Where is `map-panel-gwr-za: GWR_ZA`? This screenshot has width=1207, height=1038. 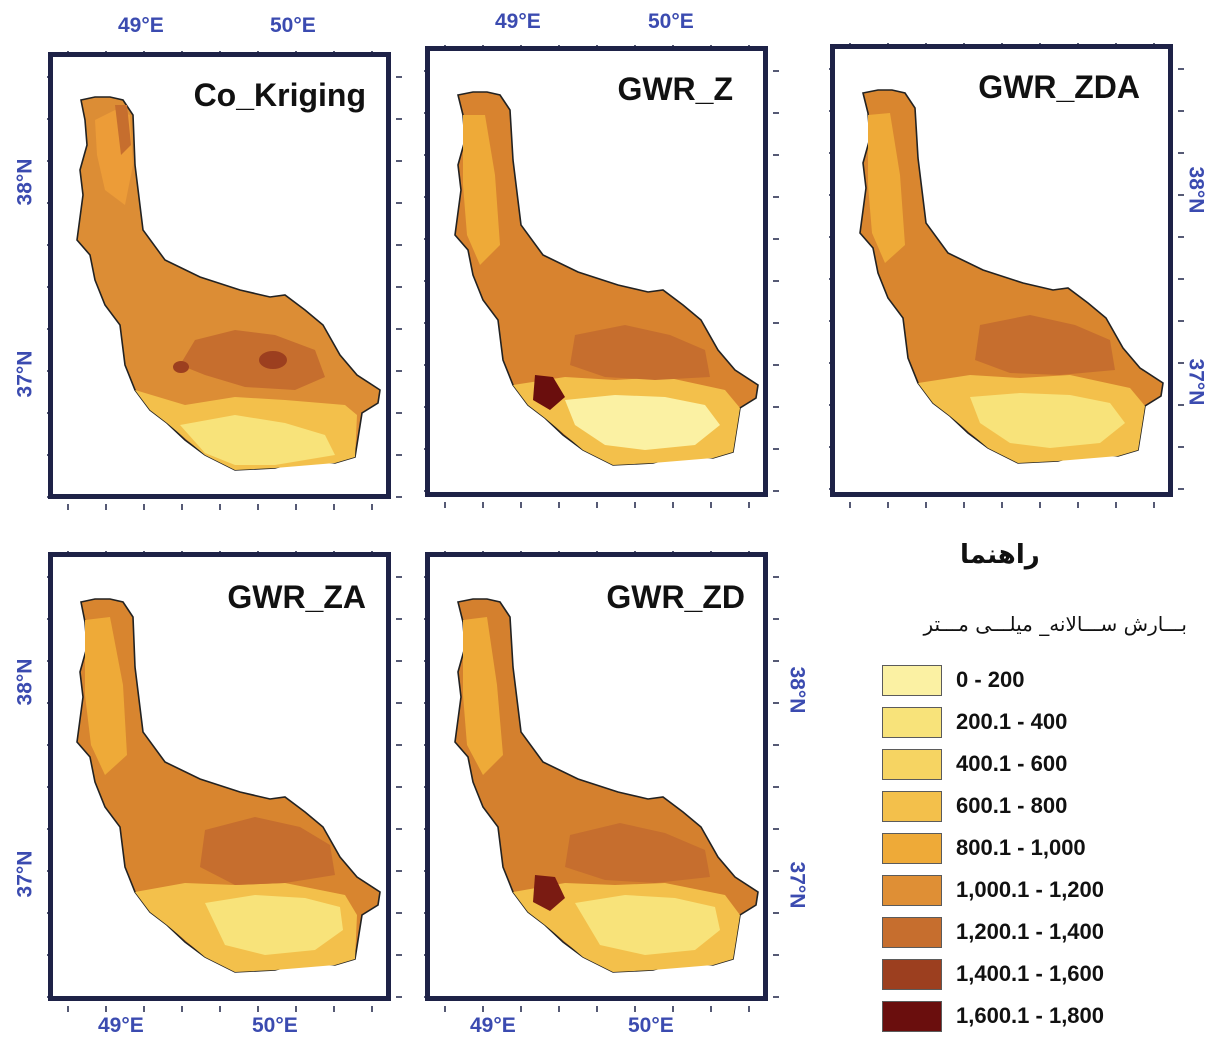
map-panel-gwr-za: GWR_ZA is located at coordinates (224, 781).